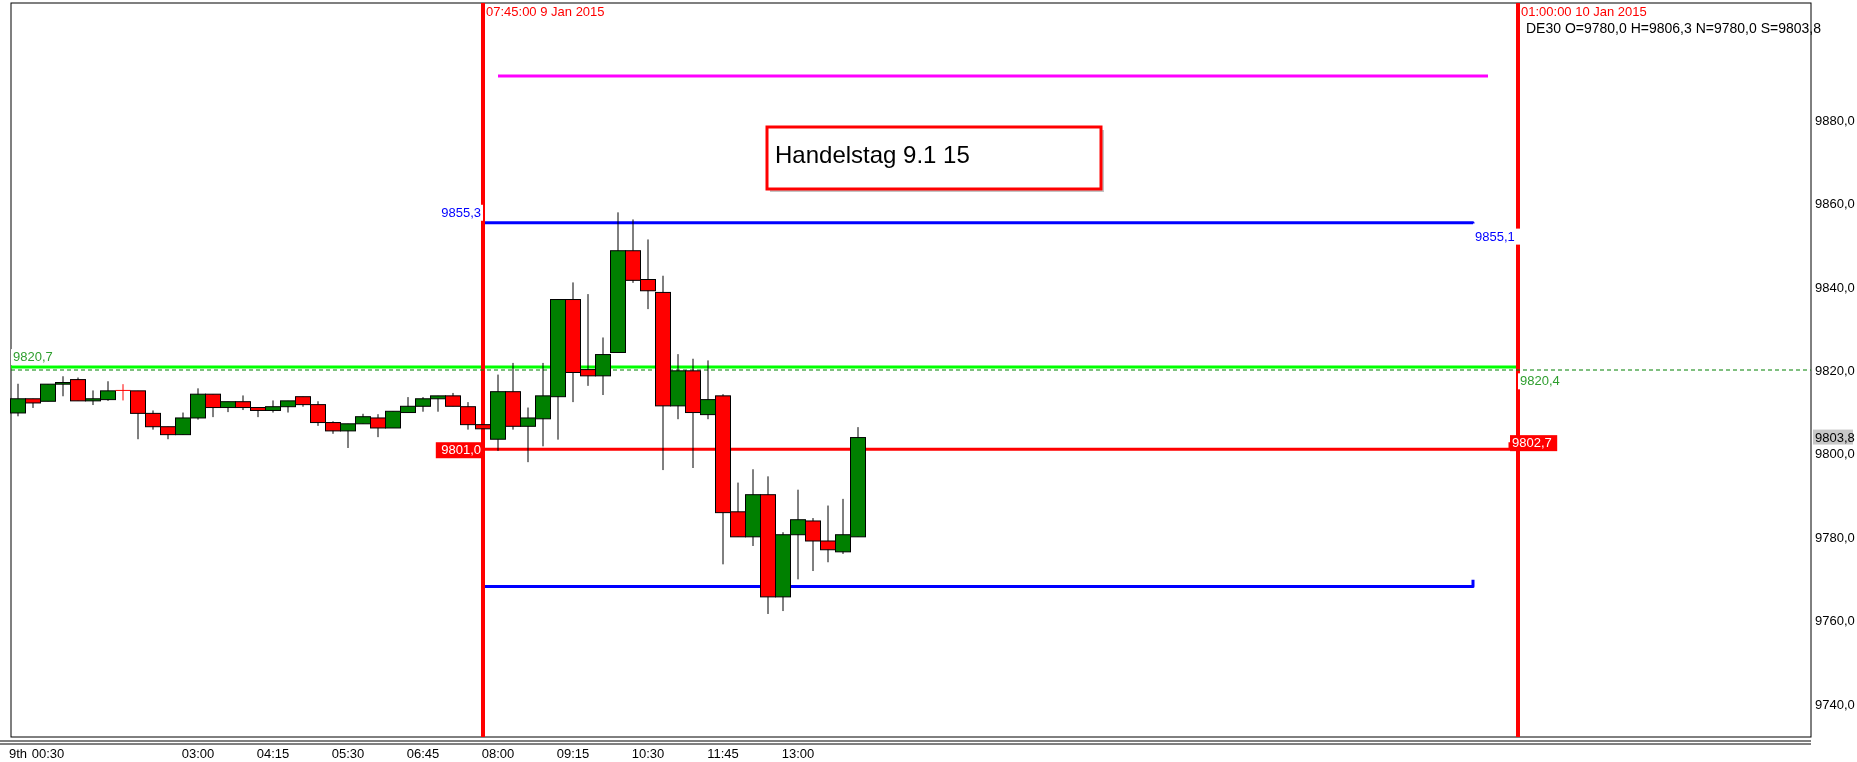 This screenshot has width=1857, height=762. I want to click on annotation: 9820,7, so click(33, 357).